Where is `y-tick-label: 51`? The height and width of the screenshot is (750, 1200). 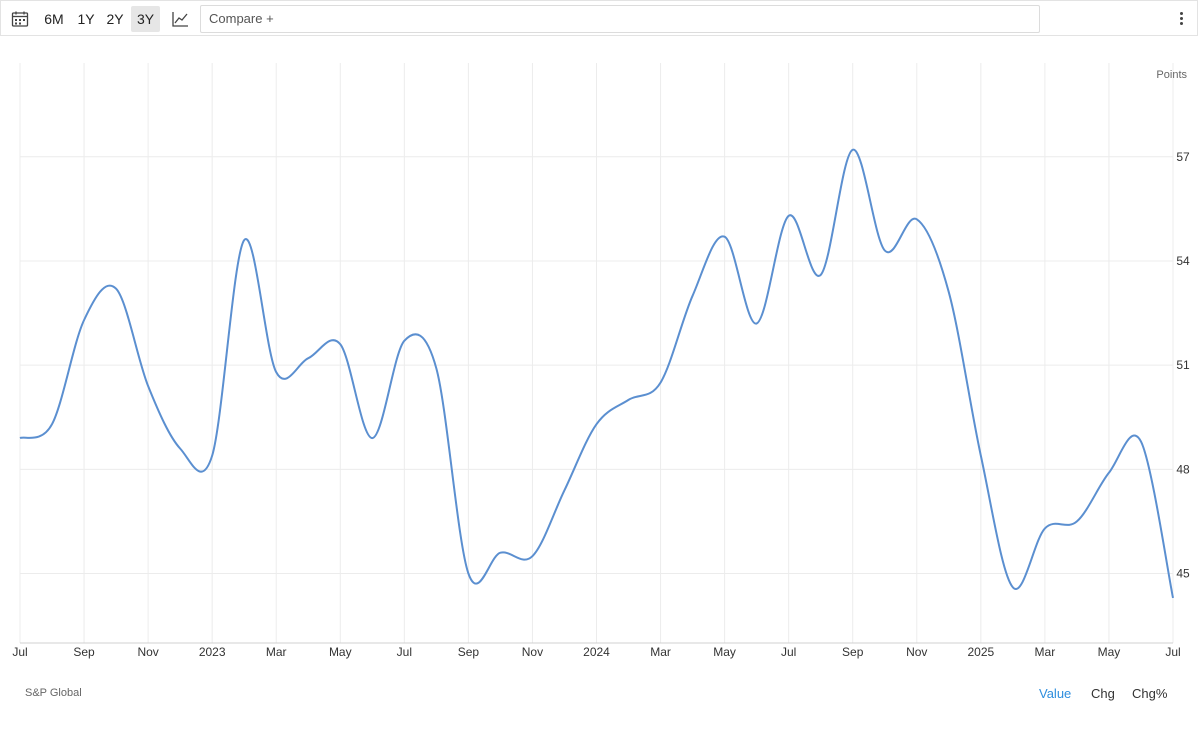
y-tick-label: 51 is located at coordinates (1183, 365).